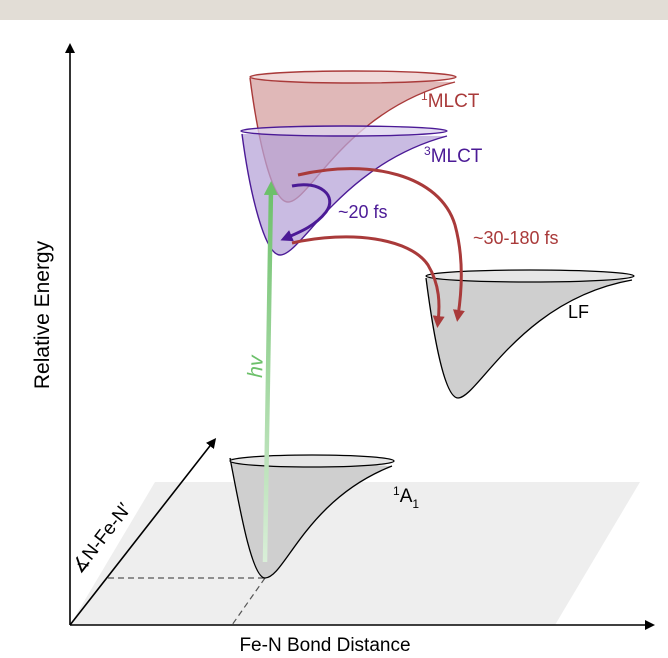 The width and height of the screenshot is (668, 658). Describe the element at coordinates (42, 314) in the screenshot. I see `y-axis-label: Relative Energy` at that location.